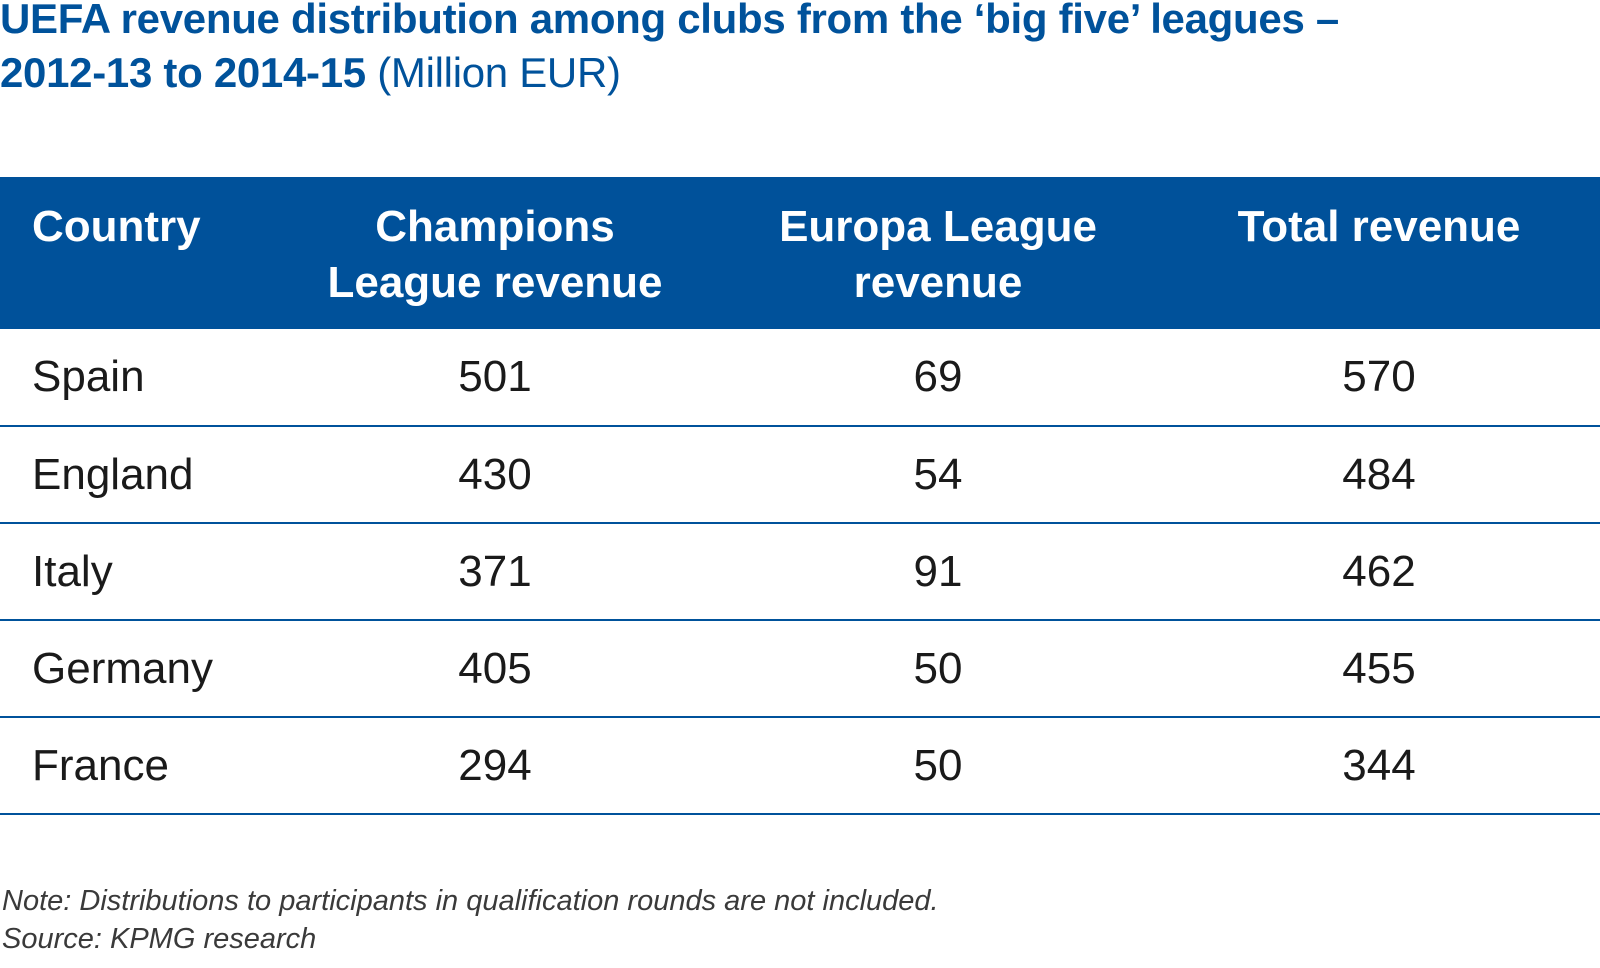  Describe the element at coordinates (938, 572) in the screenshot. I see `cell-europa-league: 91` at that location.